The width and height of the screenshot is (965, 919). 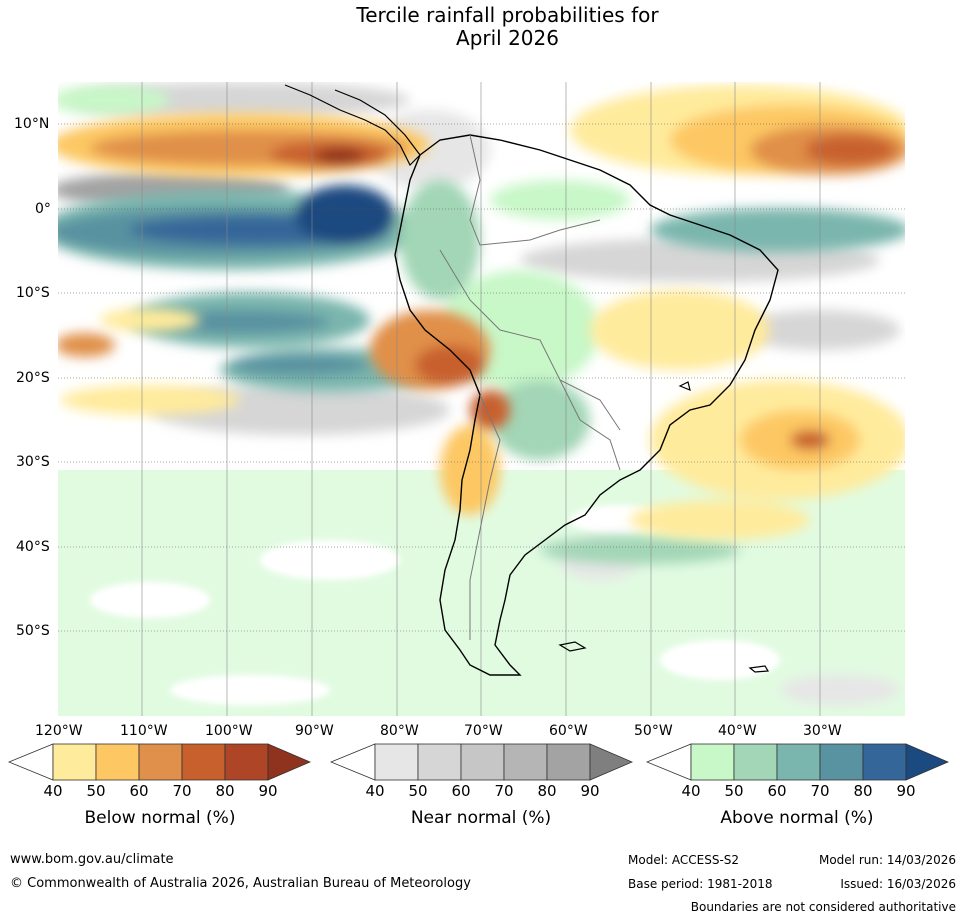 I want to click on near-normal-label: Near normal (%), so click(x=481, y=818).